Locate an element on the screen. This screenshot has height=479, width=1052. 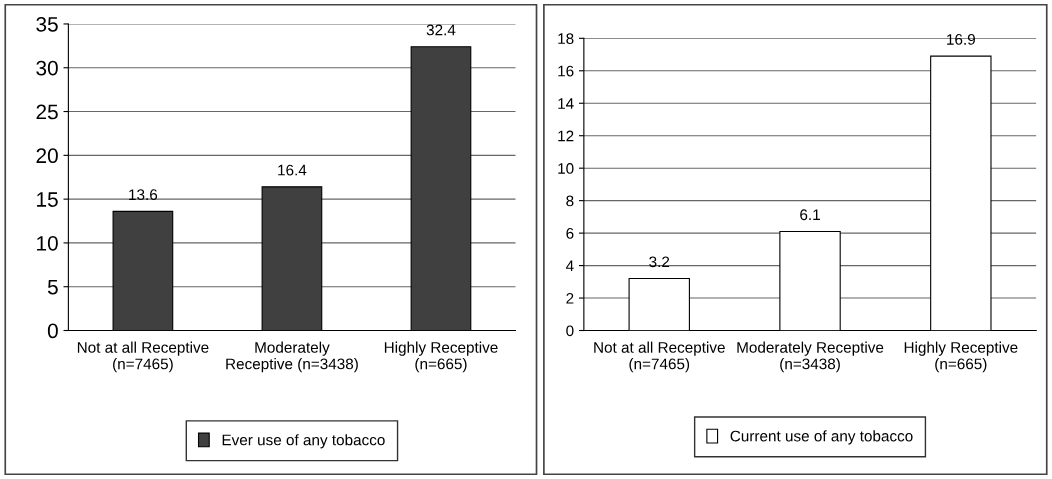
y-tick-label: 16 is located at coordinates (566, 71).